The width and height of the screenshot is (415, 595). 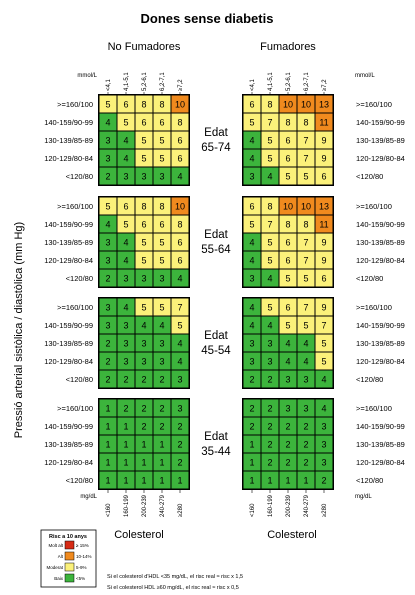 I want to click on mmol-tick-label: 5,2-6,1, so click(x=289, y=81).